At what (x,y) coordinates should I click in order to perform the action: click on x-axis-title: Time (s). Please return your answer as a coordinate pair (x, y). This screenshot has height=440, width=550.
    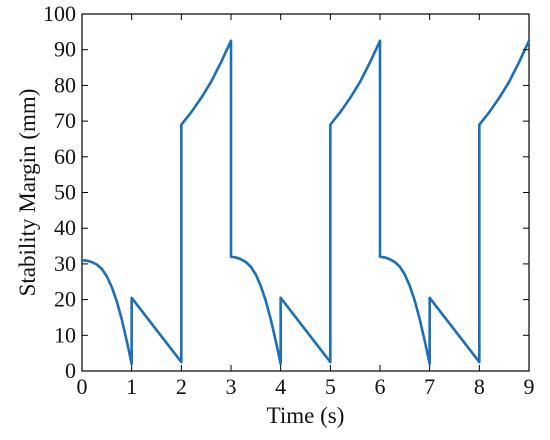
    Looking at the image, I should click on (306, 415).